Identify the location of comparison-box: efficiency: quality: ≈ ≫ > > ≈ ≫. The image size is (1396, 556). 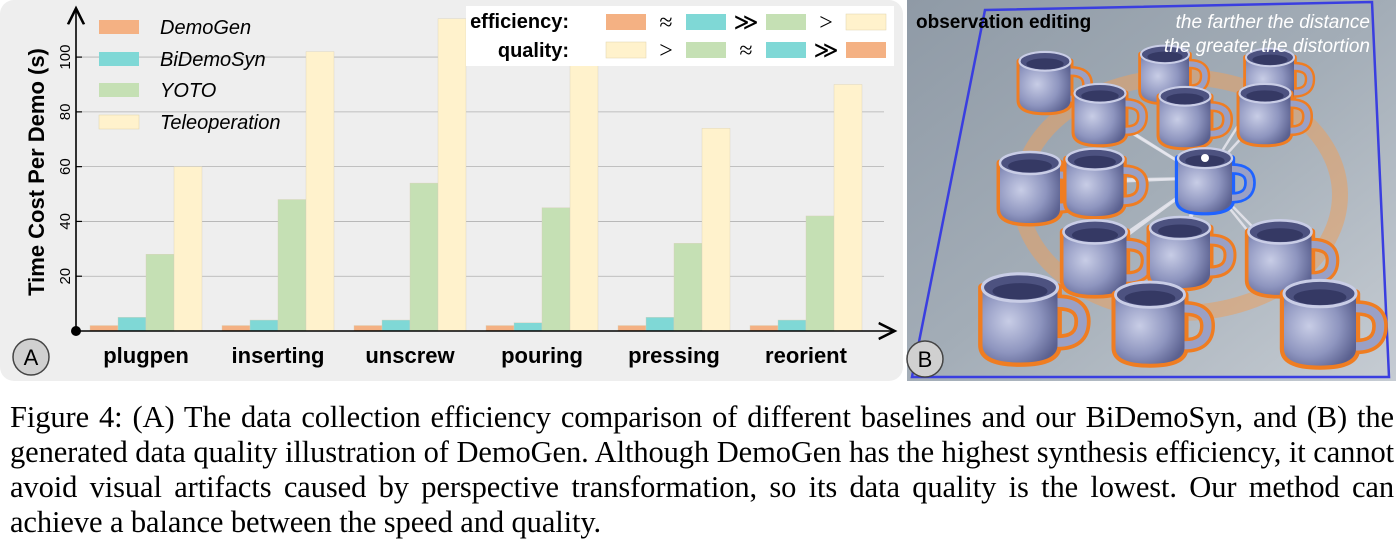
(680, 36).